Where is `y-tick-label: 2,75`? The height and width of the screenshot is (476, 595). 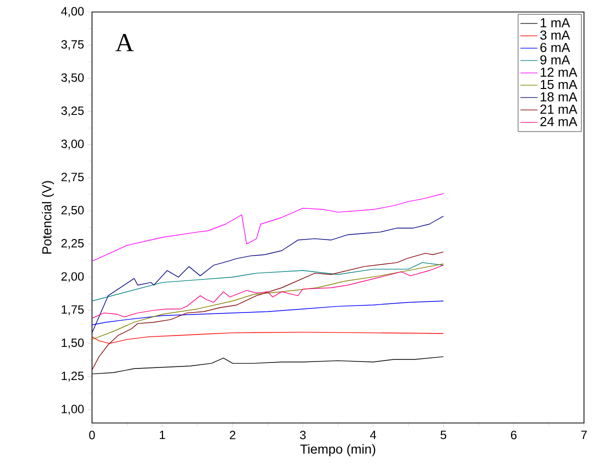
y-tick-label: 2,75 is located at coordinates (72, 177).